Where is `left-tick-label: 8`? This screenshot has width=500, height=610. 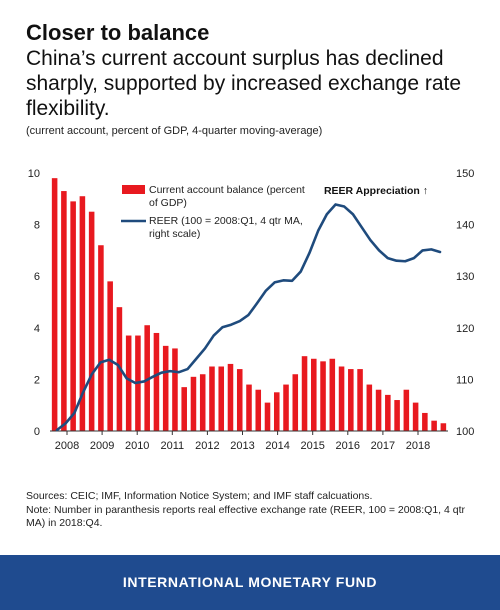
left-tick-label: 8 is located at coordinates (37, 226).